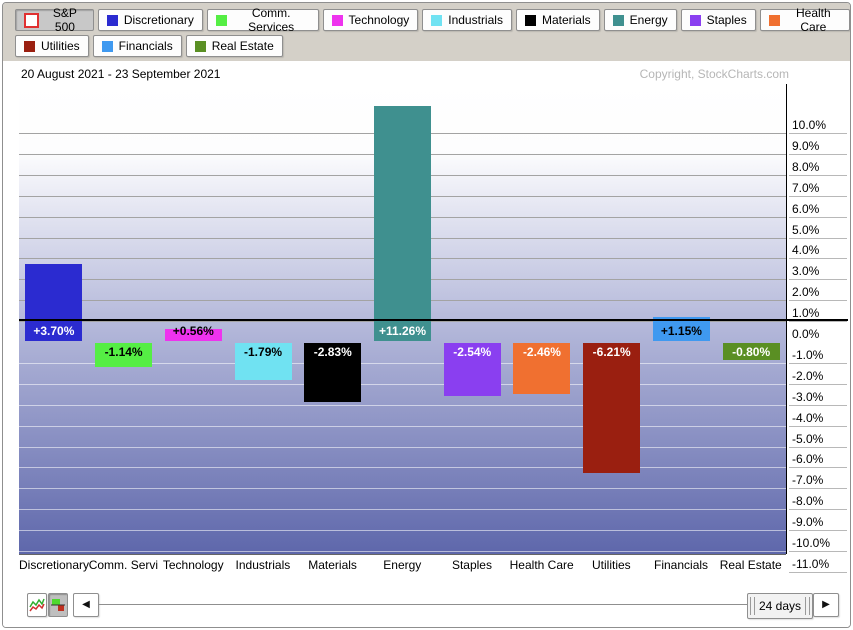 This screenshot has height=630, width=853. I want to click on y-axis-tick-label: 3.0%, so click(806, 271).